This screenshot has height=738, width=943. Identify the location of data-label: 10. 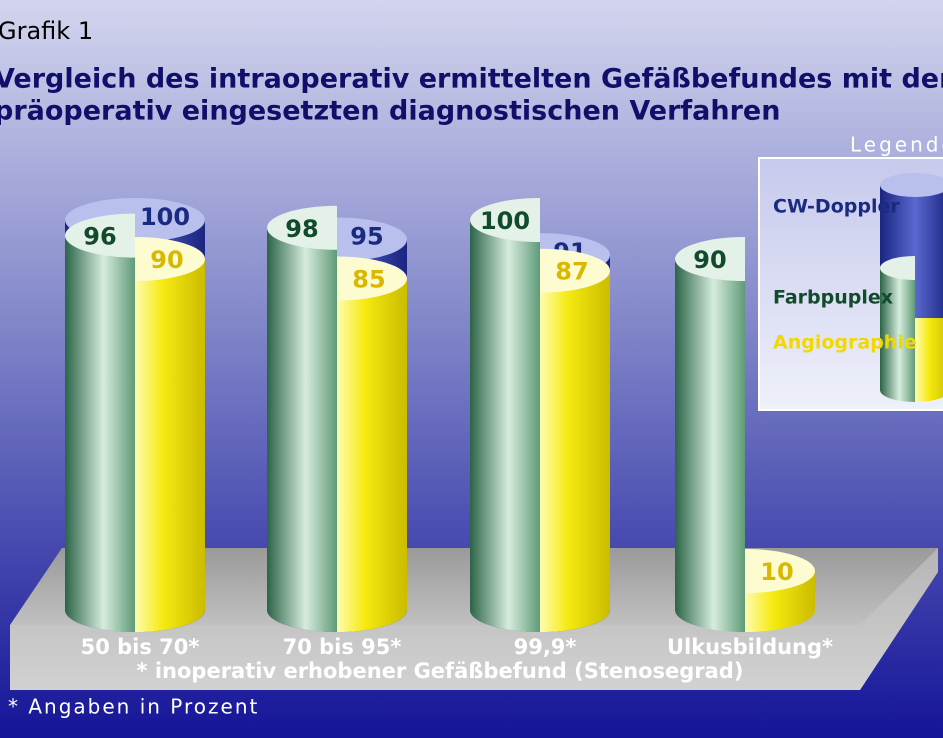
(776, 572).